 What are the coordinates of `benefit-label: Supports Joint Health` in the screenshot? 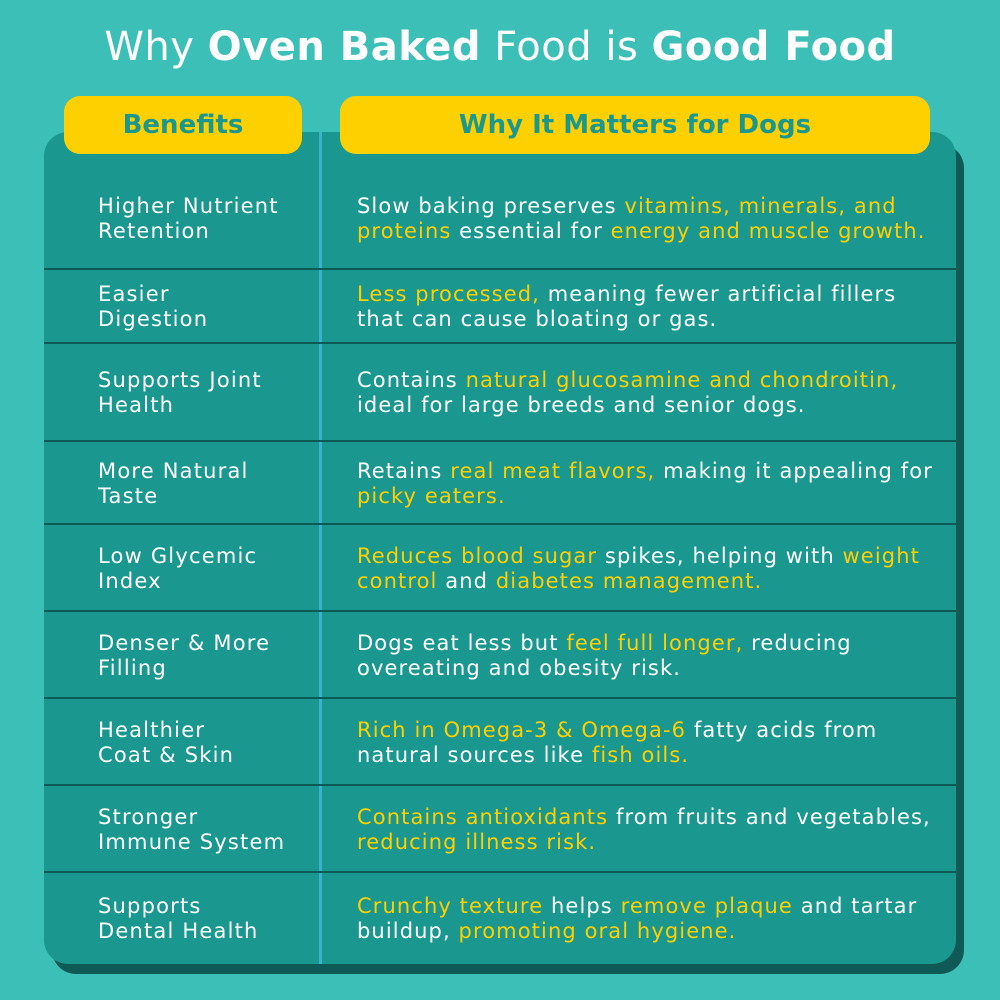 It's located at (203, 393).